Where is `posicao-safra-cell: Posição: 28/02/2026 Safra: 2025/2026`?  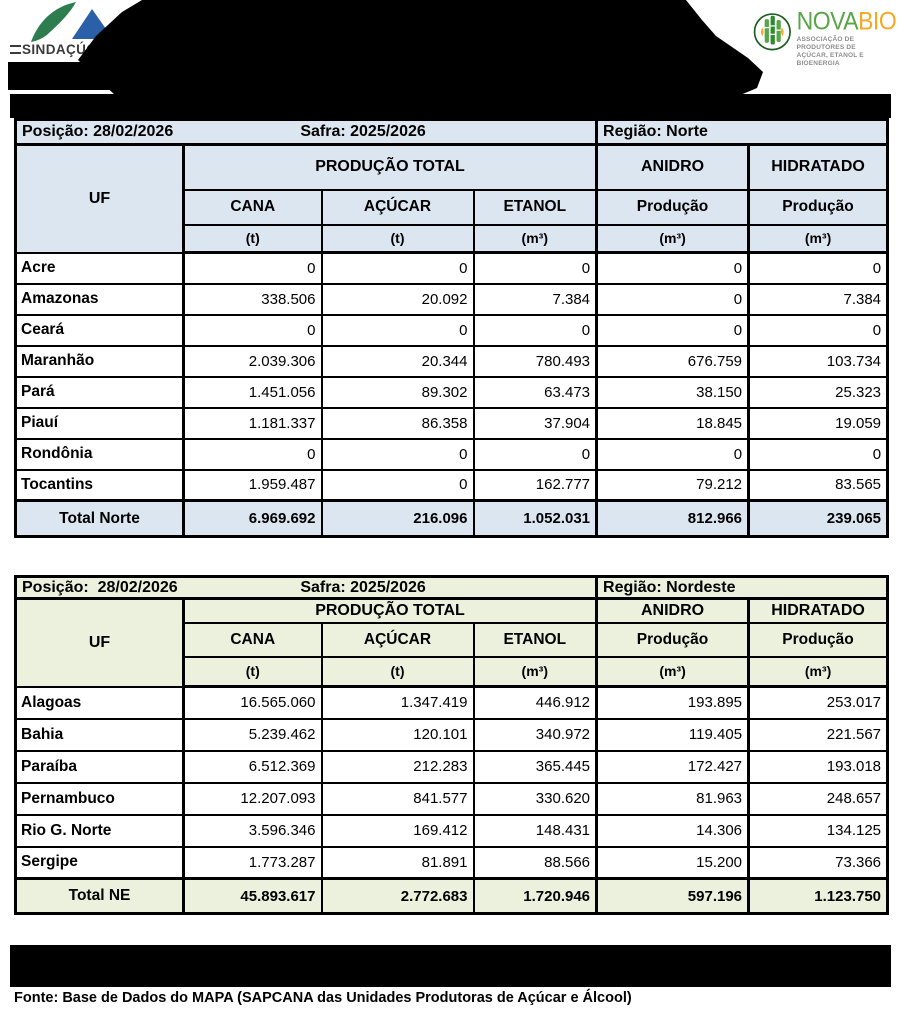
posicao-safra-cell: Posição: 28/02/2026 Safra: 2025/2026 is located at coordinates (306, 132).